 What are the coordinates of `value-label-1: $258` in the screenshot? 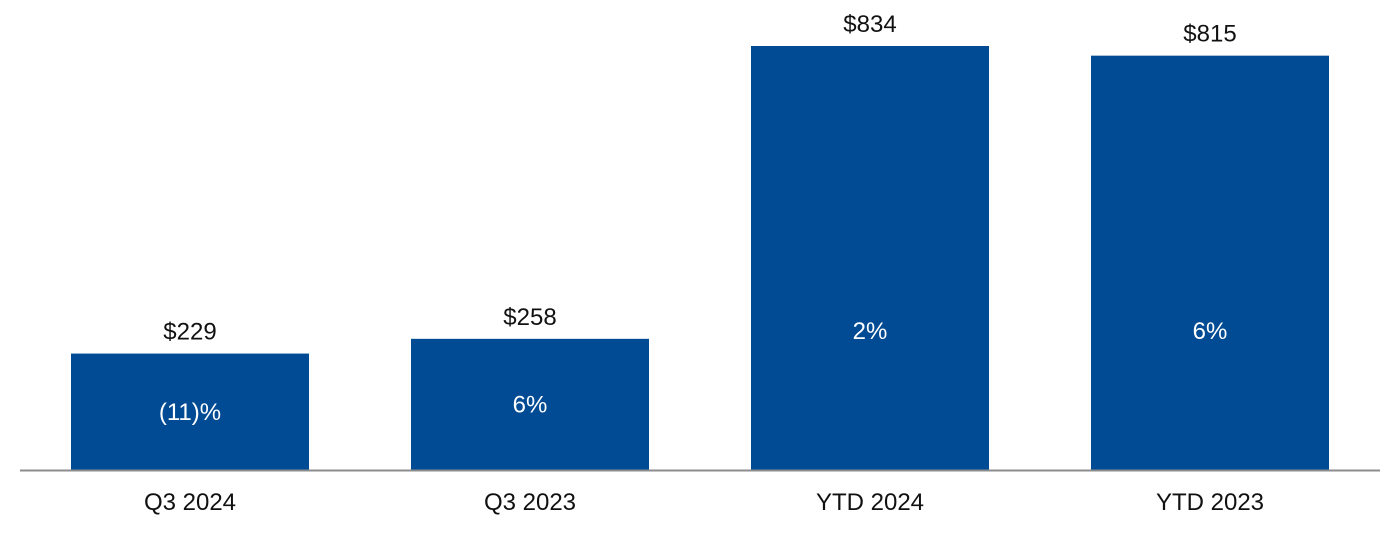 It's located at (529, 317).